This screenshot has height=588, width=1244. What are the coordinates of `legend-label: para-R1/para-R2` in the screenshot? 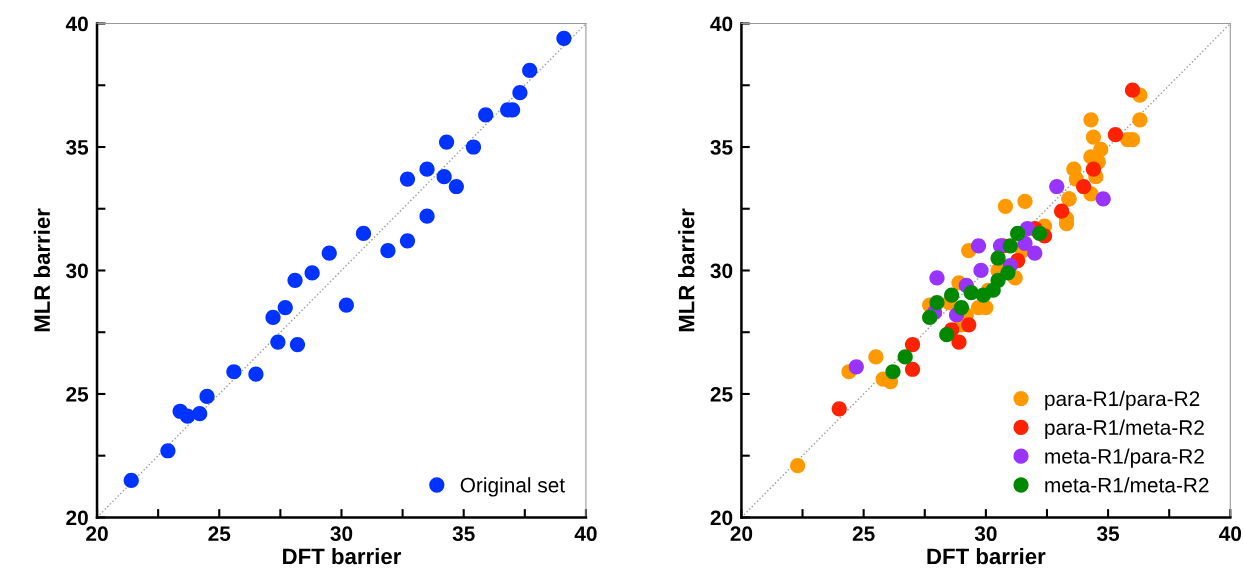 It's located at (1122, 400).